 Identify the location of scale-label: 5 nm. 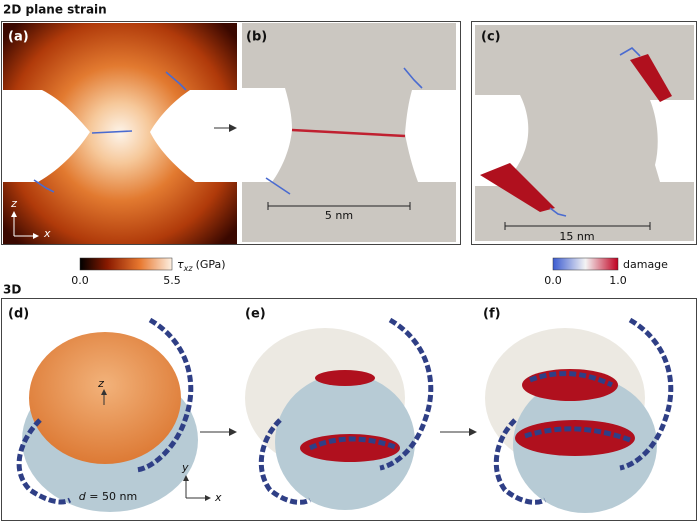
(339, 215).